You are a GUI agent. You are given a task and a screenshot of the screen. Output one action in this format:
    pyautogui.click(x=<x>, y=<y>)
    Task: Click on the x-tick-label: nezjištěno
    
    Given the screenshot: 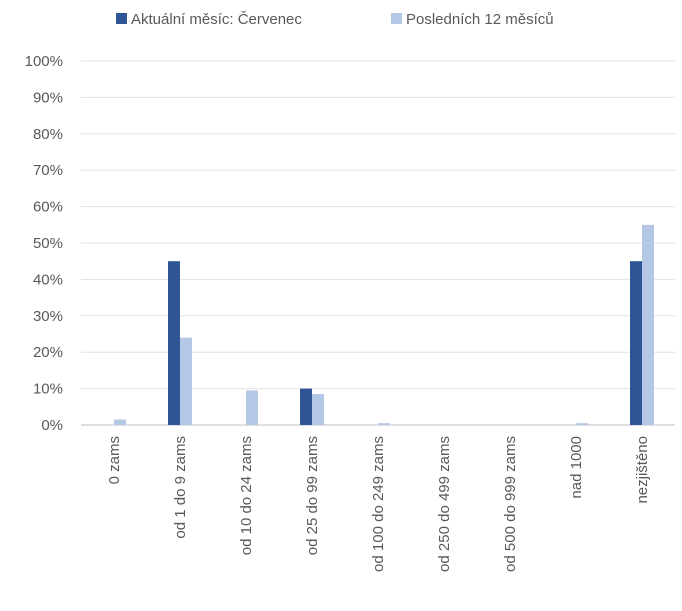 What is the action you would take?
    pyautogui.click(x=642, y=470)
    